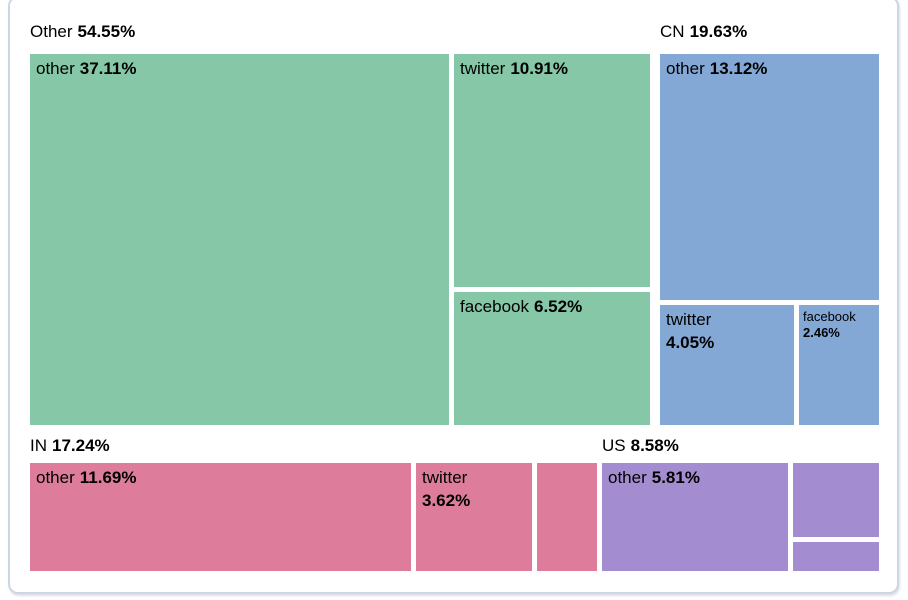  Describe the element at coordinates (81, 445) in the screenshot. I see `group-value: 17.24%` at that location.